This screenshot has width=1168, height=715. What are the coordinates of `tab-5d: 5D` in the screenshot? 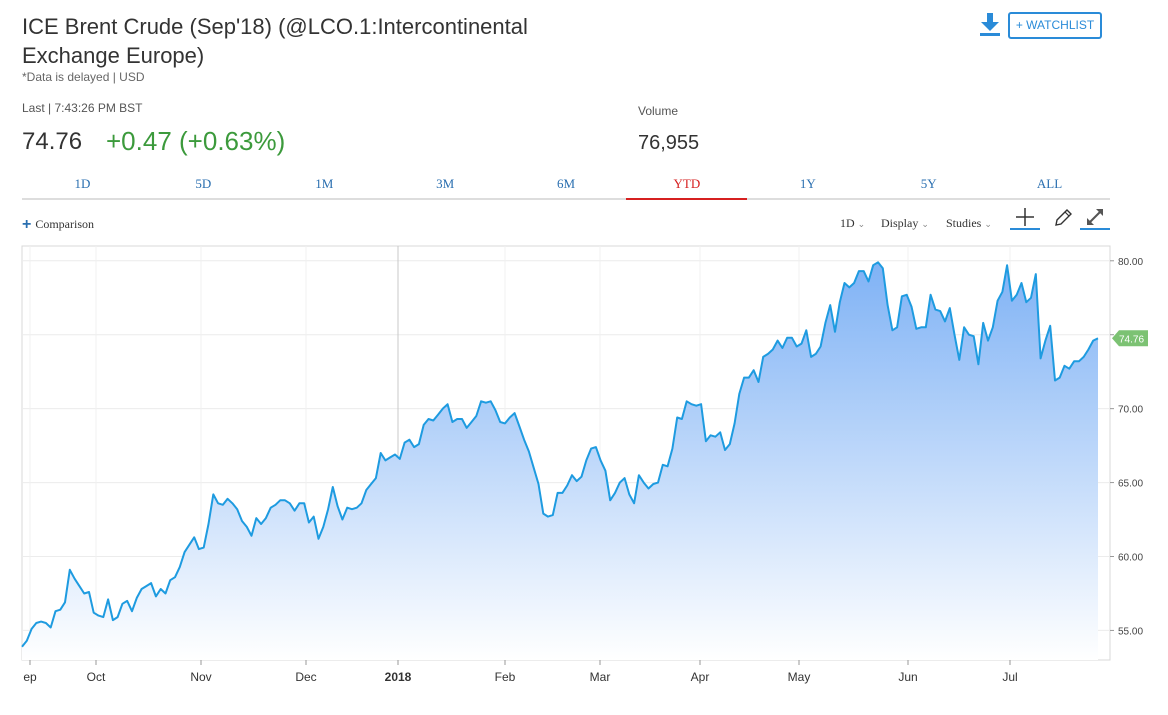 It's located at (203, 183).